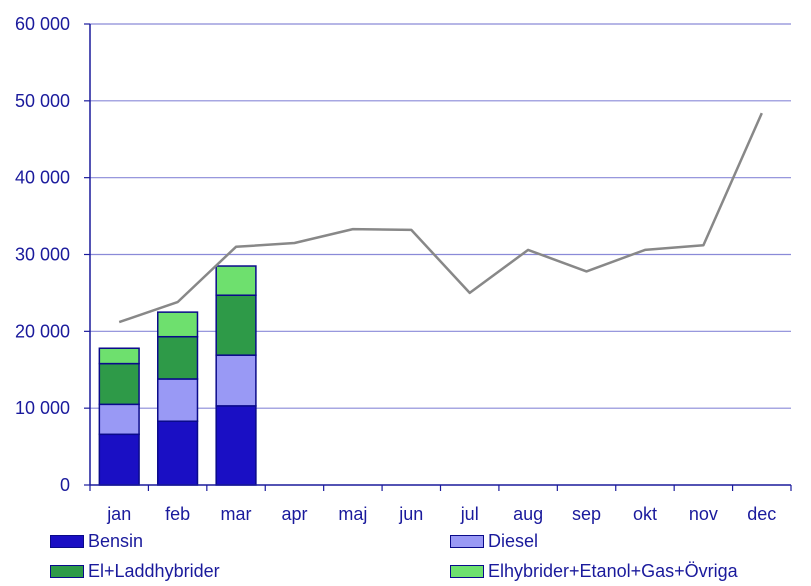  Describe the element at coordinates (42, 24) in the screenshot. I see `y-tick-label: 60 000` at that location.